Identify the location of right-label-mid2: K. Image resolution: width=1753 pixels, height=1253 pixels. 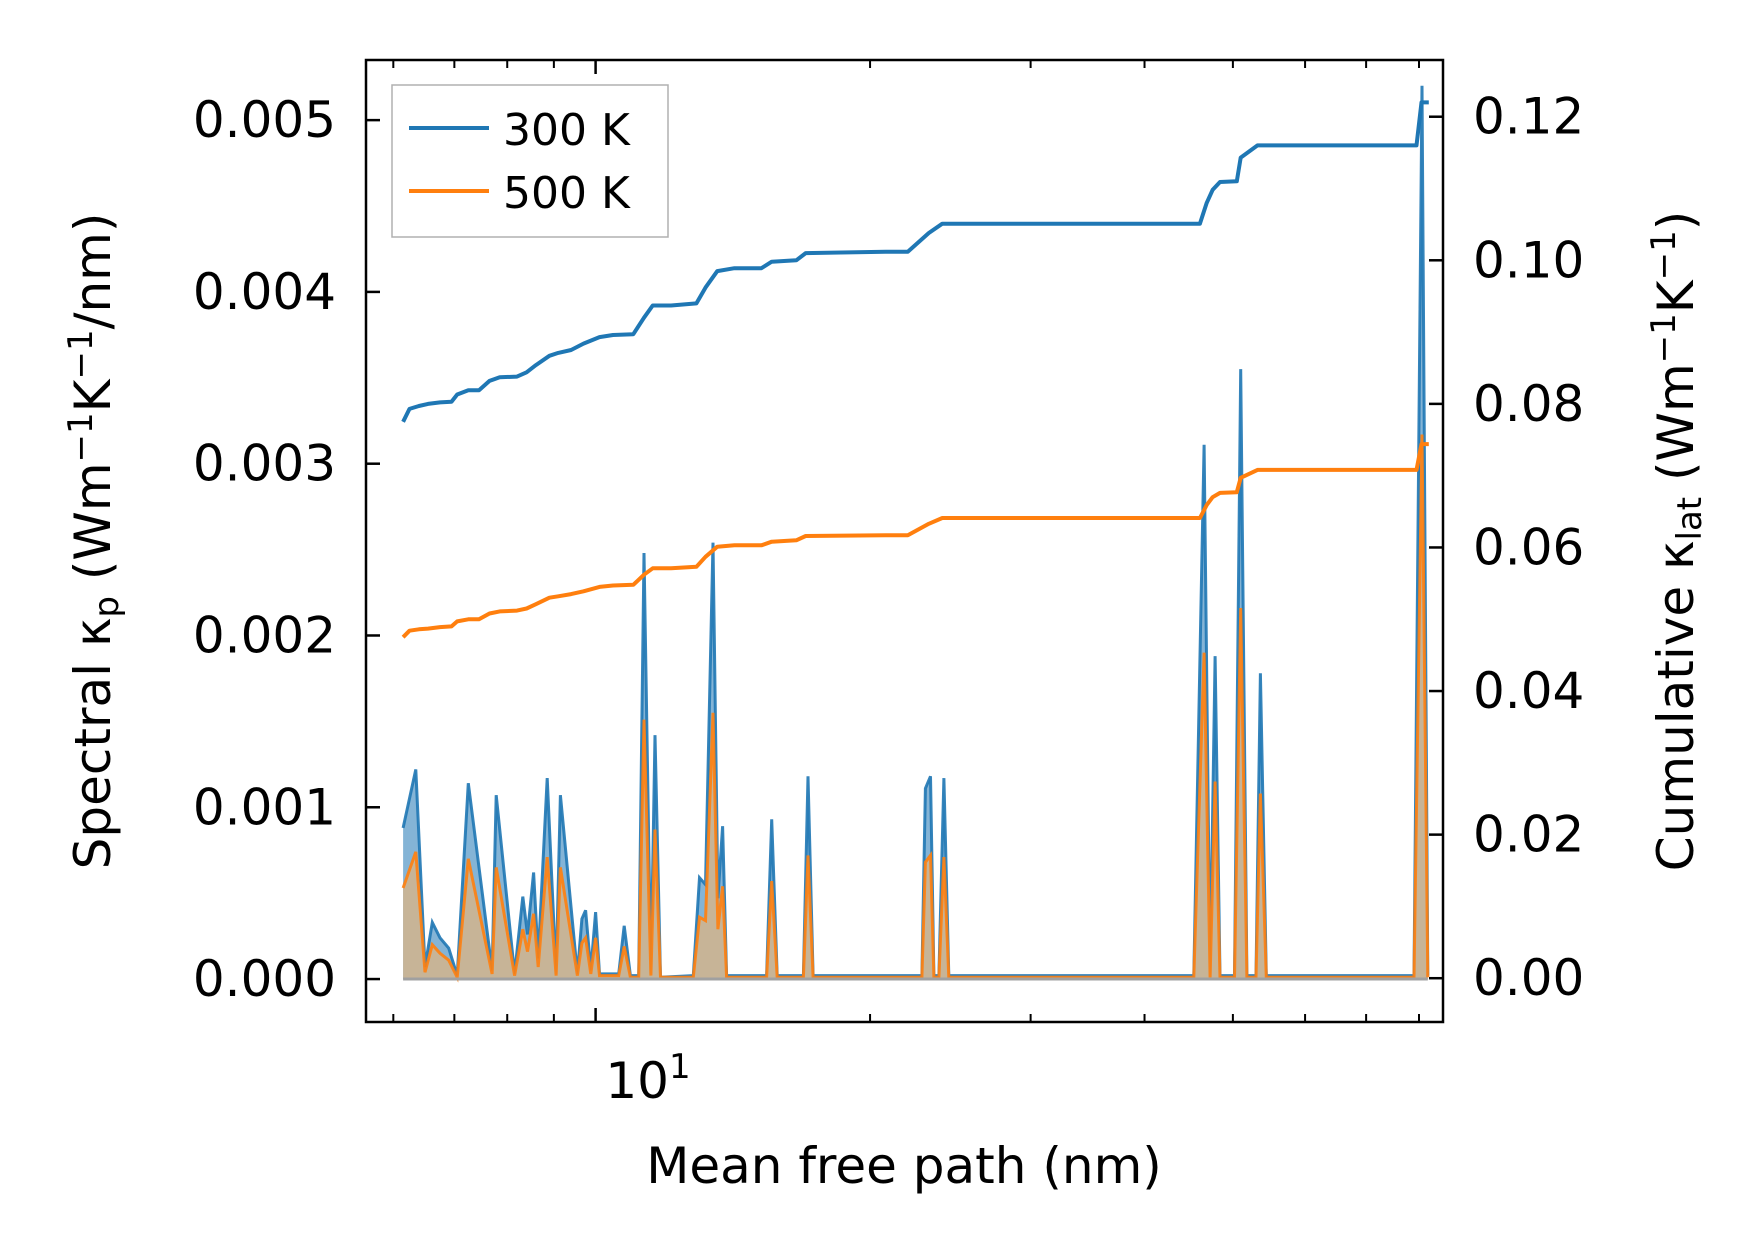
(1676, 296).